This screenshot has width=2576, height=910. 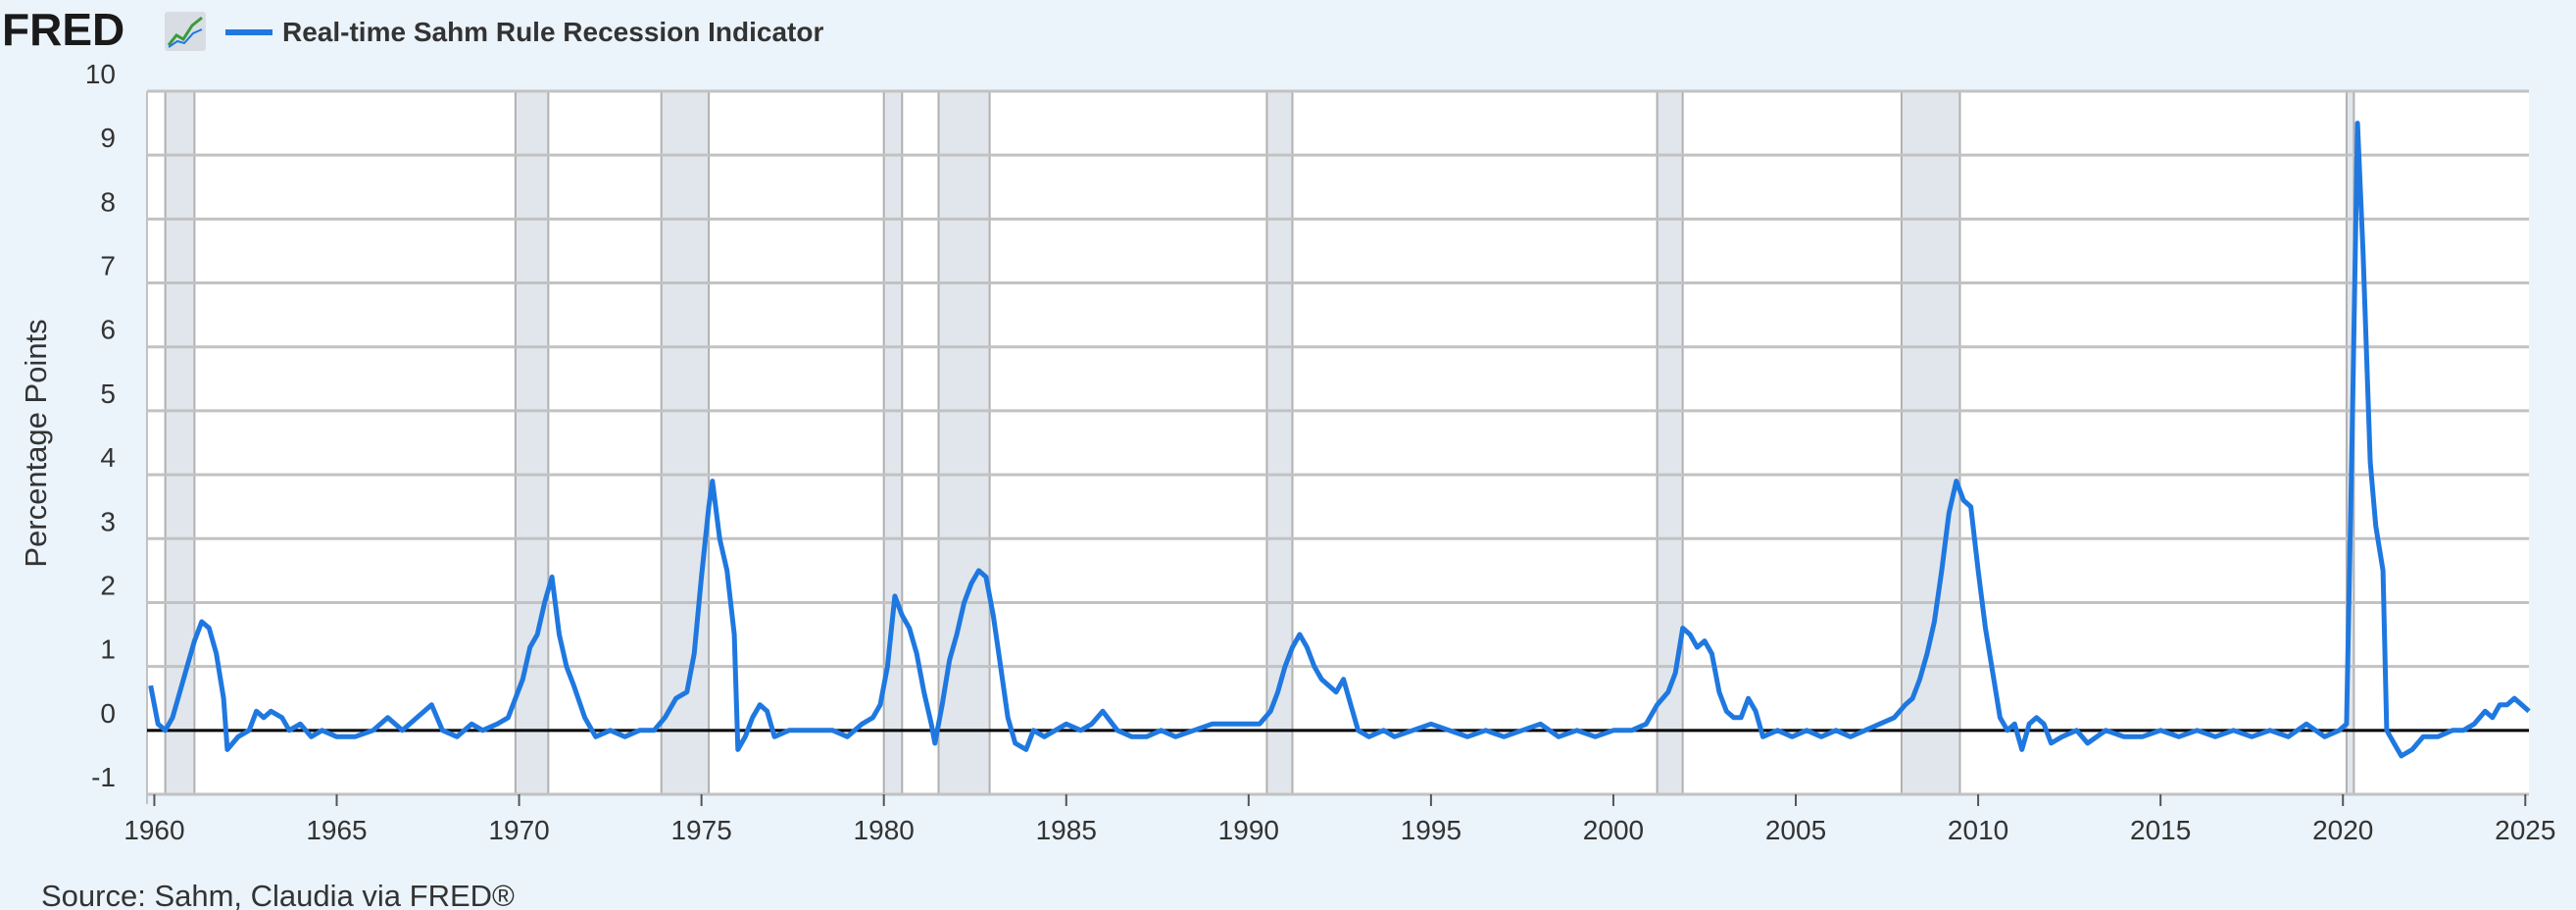 I want to click on legend-label: Real-time Sahm Rule Recession Indicator, so click(x=552, y=32).